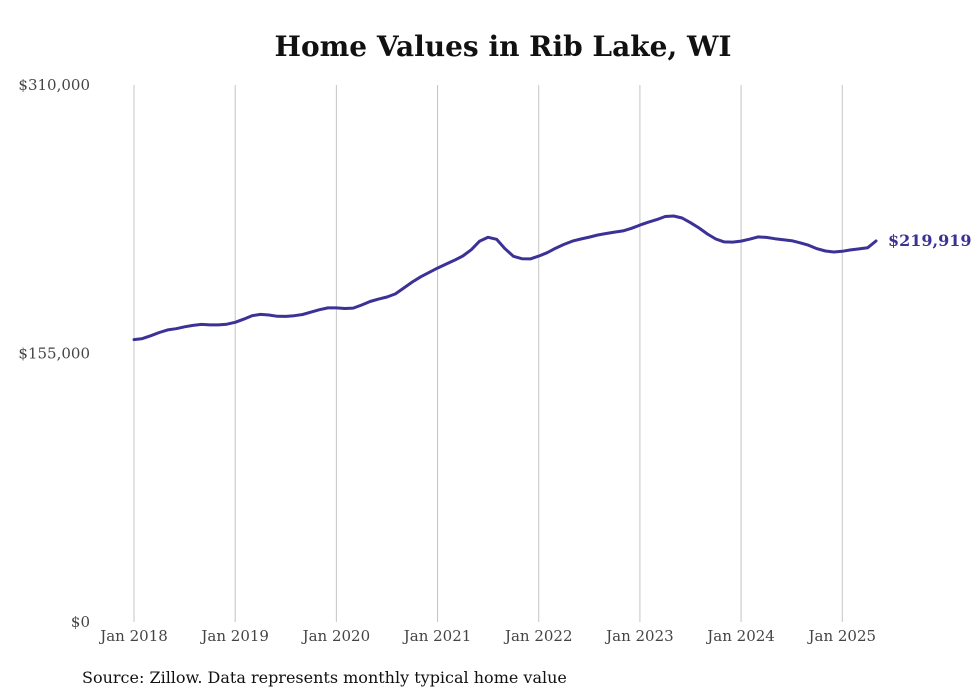 The image size is (980, 699). I want to click on x-tick-label: Jan 2022, so click(538, 636).